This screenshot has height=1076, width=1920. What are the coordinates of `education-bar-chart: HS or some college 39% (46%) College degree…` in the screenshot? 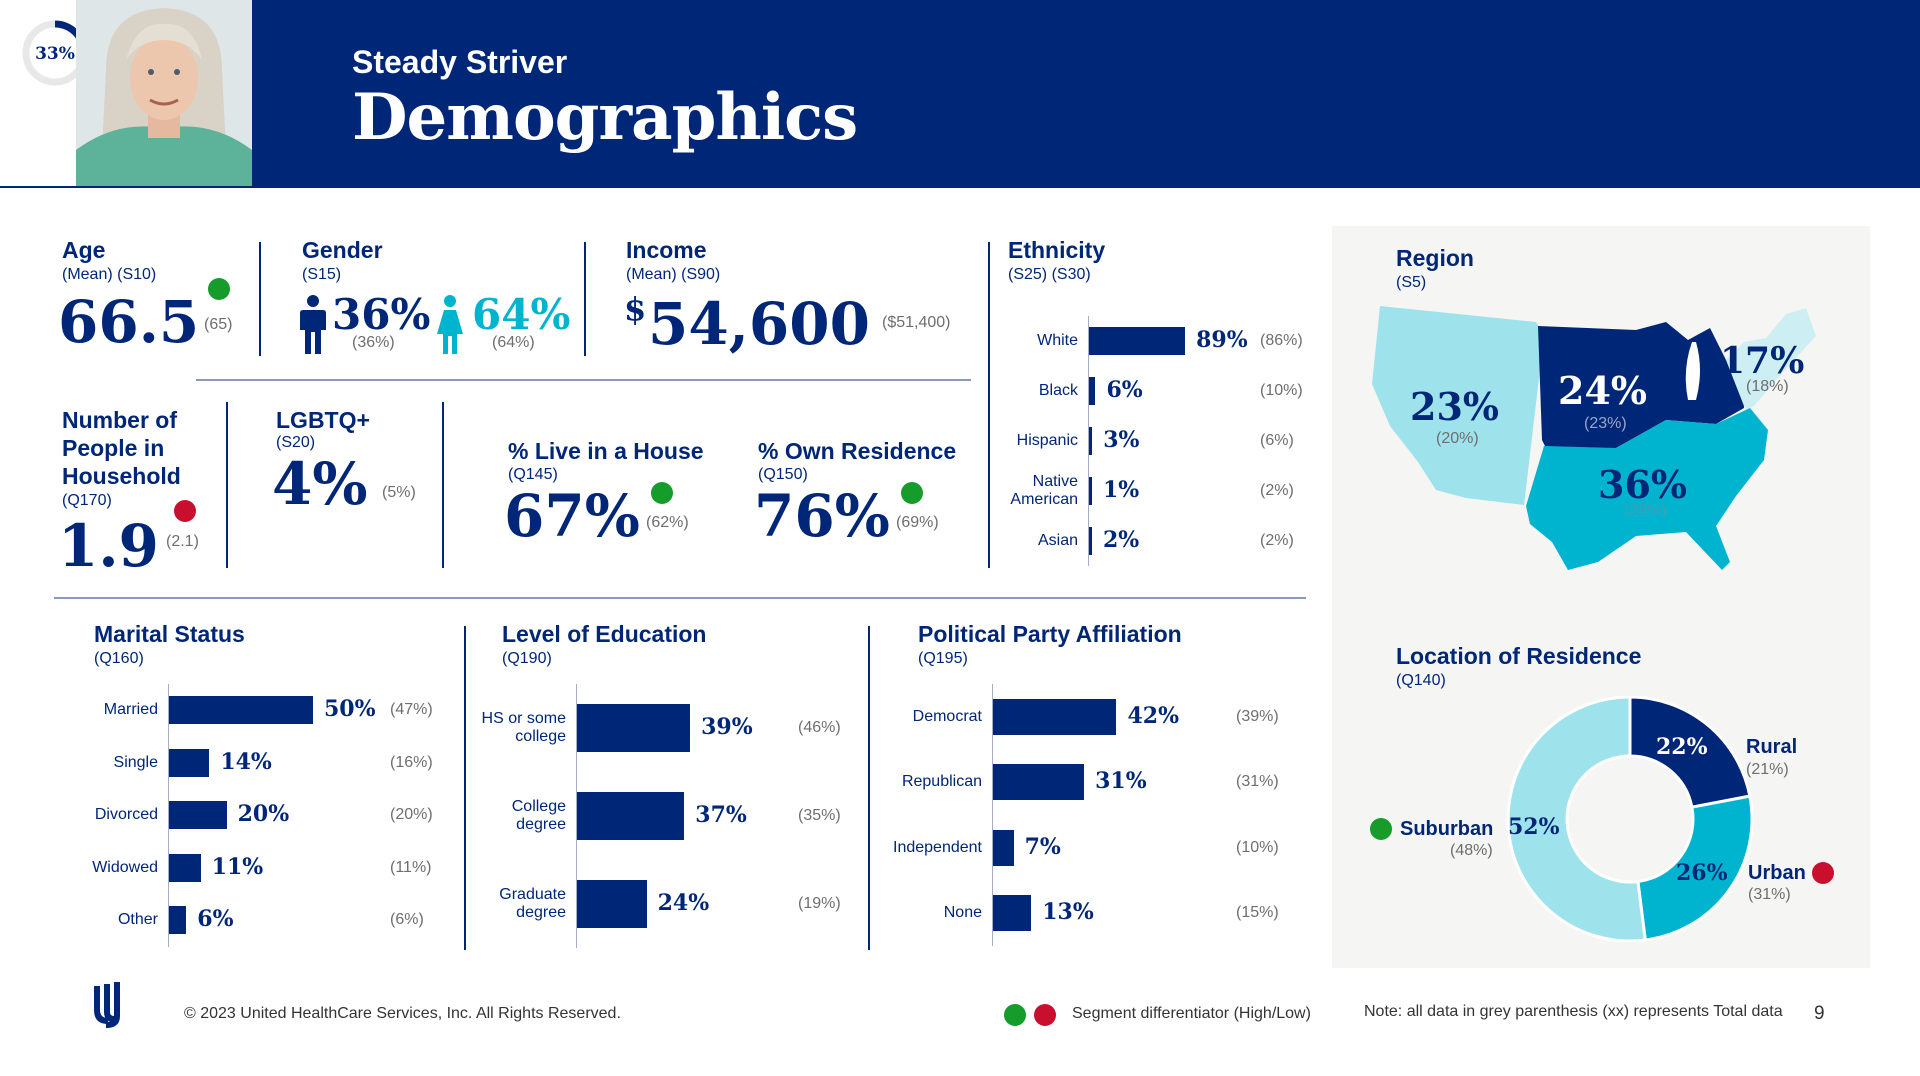 It's located at (665, 817).